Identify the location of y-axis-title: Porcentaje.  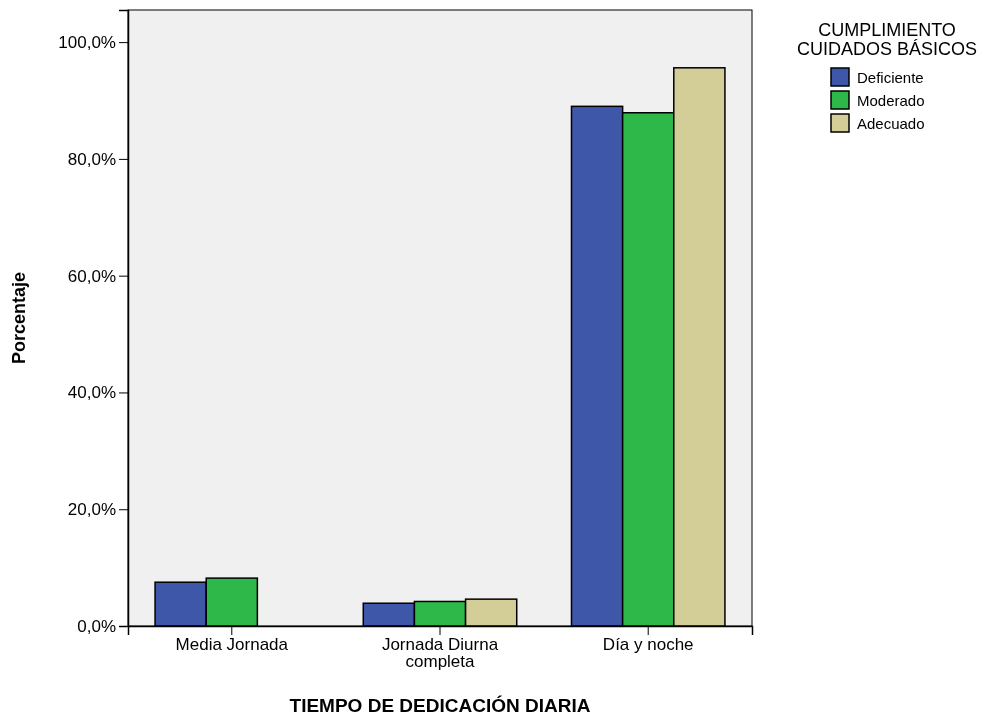
(19, 318).